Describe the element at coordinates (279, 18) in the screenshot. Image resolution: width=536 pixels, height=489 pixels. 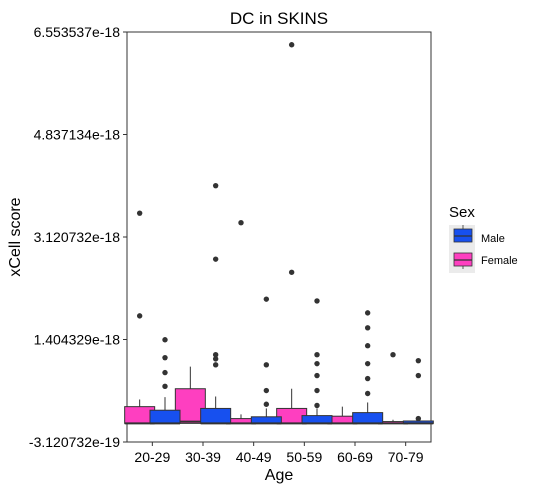
I see `chart-title: DC in SKINS` at that location.